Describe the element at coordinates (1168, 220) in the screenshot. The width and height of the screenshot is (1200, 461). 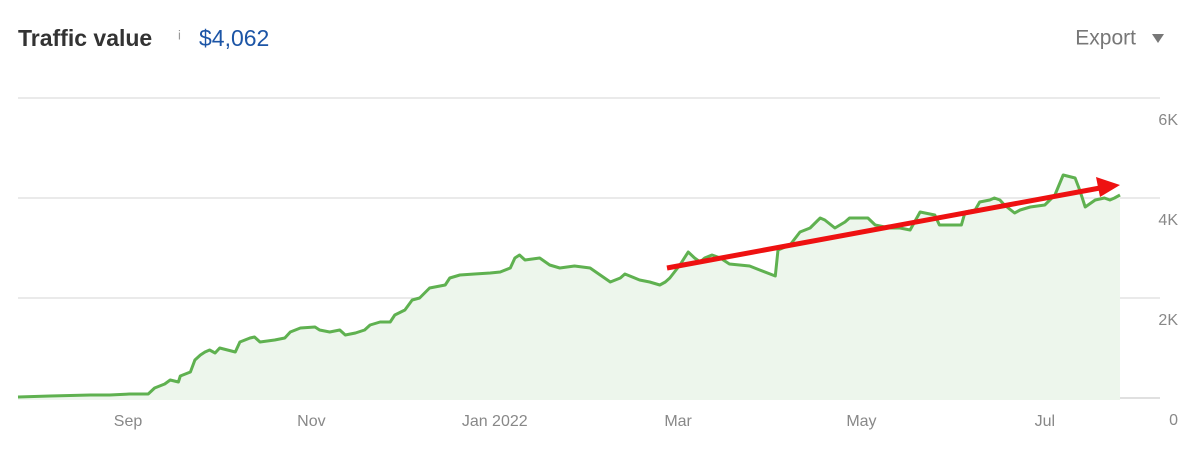
I see `y-tick-label: 4K` at that location.